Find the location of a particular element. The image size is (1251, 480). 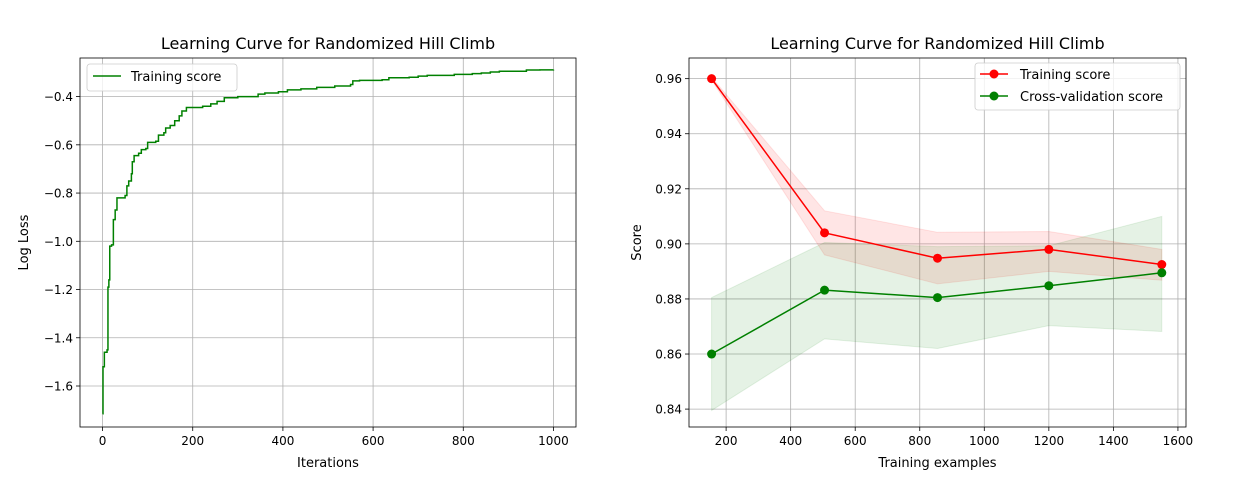

right-y-tick-label: 0.88 is located at coordinates (668, 299).